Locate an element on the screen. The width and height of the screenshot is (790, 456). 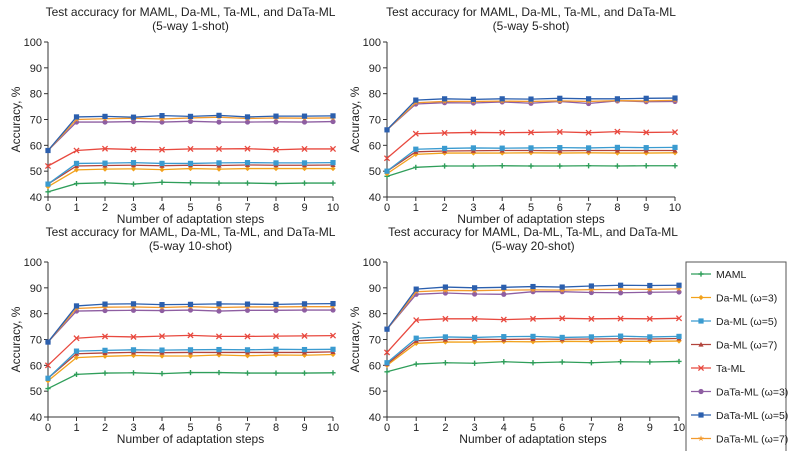
x-tick-label: 10 is located at coordinates (679, 428).